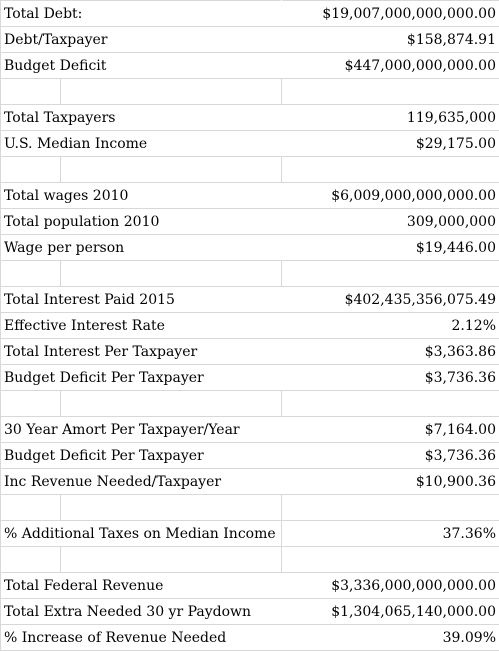 Image resolution: width=499 pixels, height=651 pixels. I want to click on table-row: % Increase of Revenue Needed 39.09%, so click(249, 637).